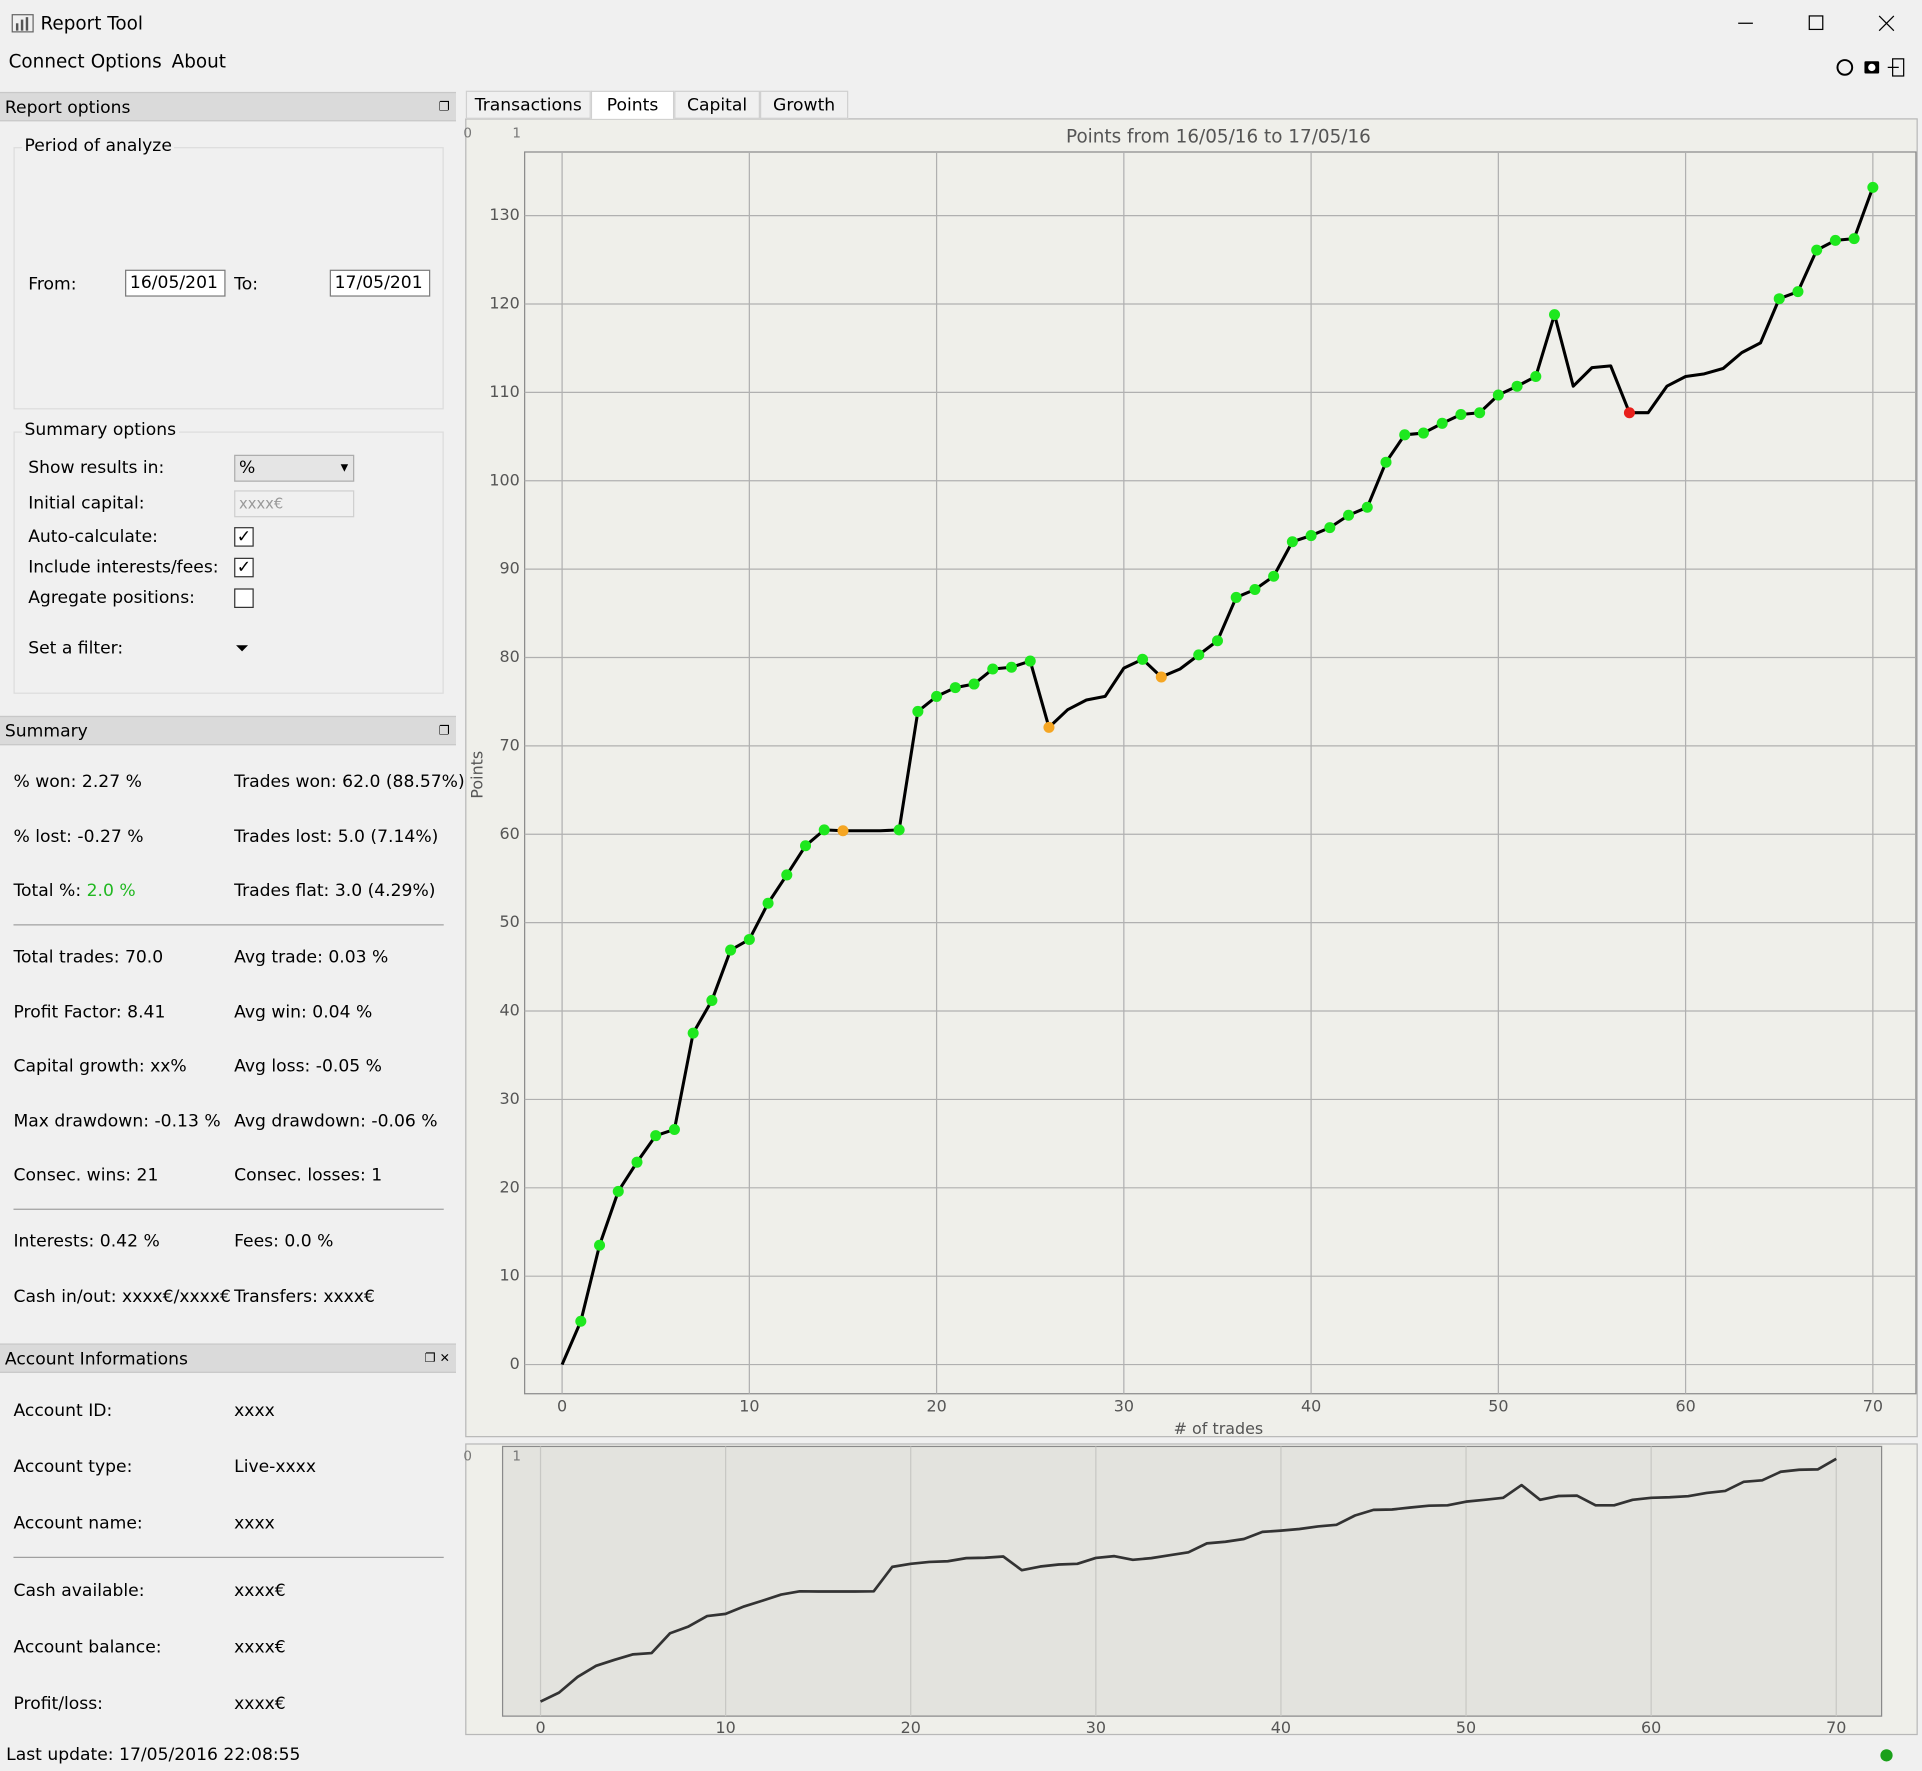  Describe the element at coordinates (111, 598) in the screenshot. I see `option-label: Agregate positions:` at that location.